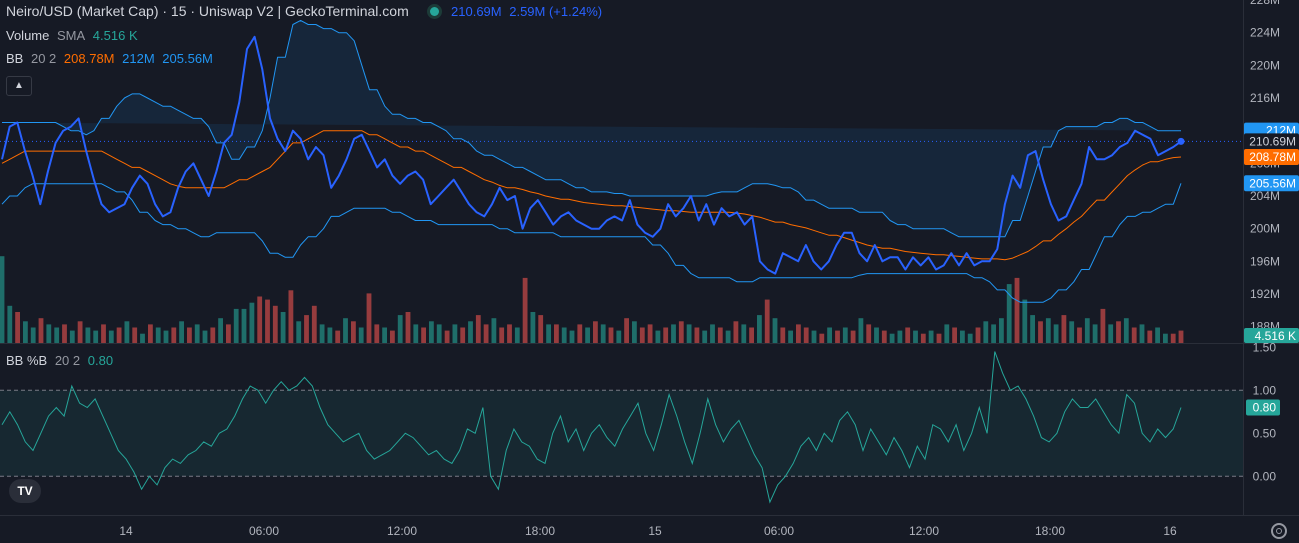 The width and height of the screenshot is (1299, 543). What do you see at coordinates (89, 58) in the screenshot?
I see `bb-basis-value: 208.78M` at bounding box center [89, 58].